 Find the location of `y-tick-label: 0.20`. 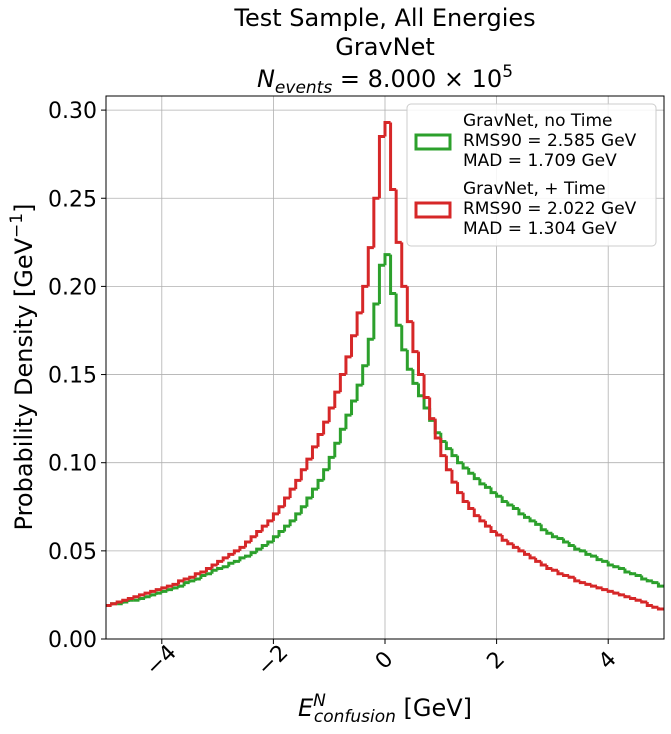

y-tick-label: 0.20 is located at coordinates (72, 287).